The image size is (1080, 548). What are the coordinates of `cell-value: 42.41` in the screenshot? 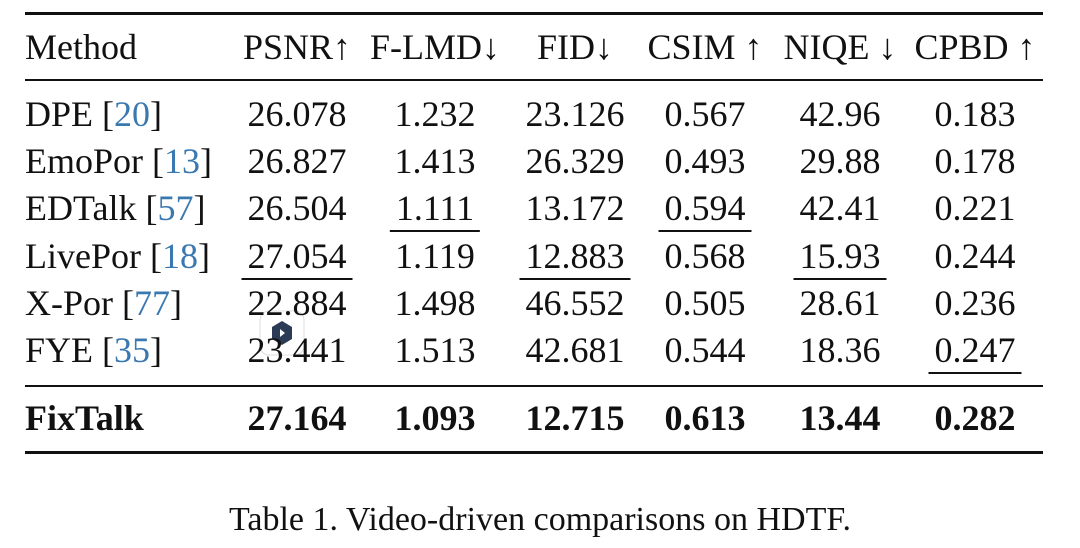 It's located at (840, 208).